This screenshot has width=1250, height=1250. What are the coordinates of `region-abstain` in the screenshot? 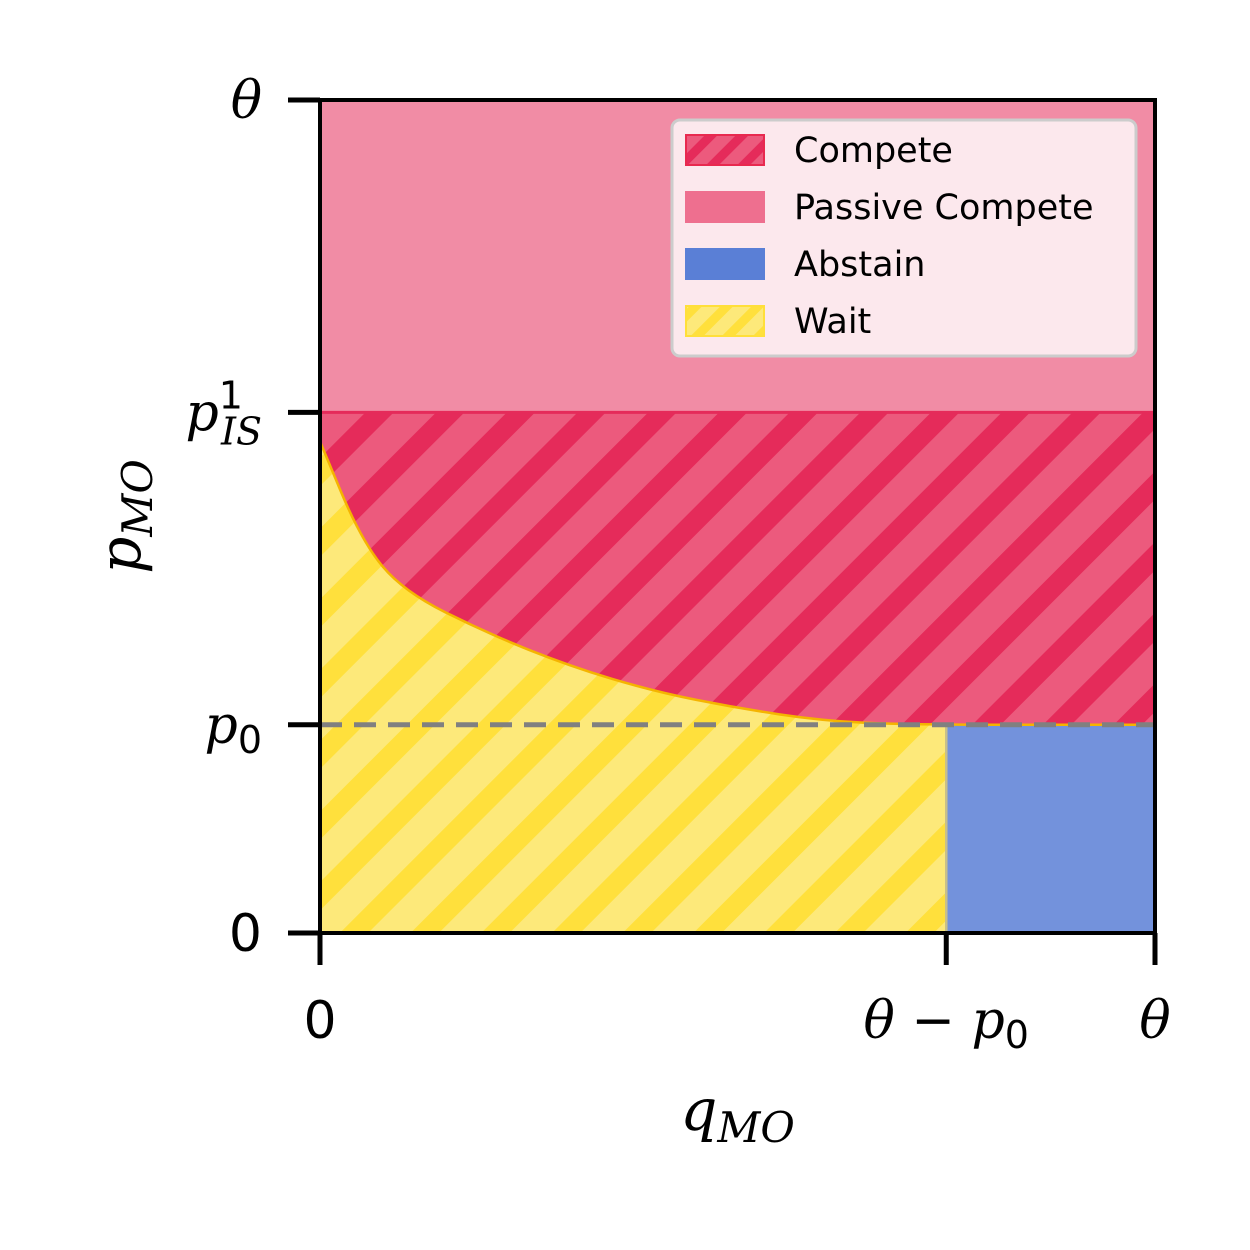 It's located at (1050, 828).